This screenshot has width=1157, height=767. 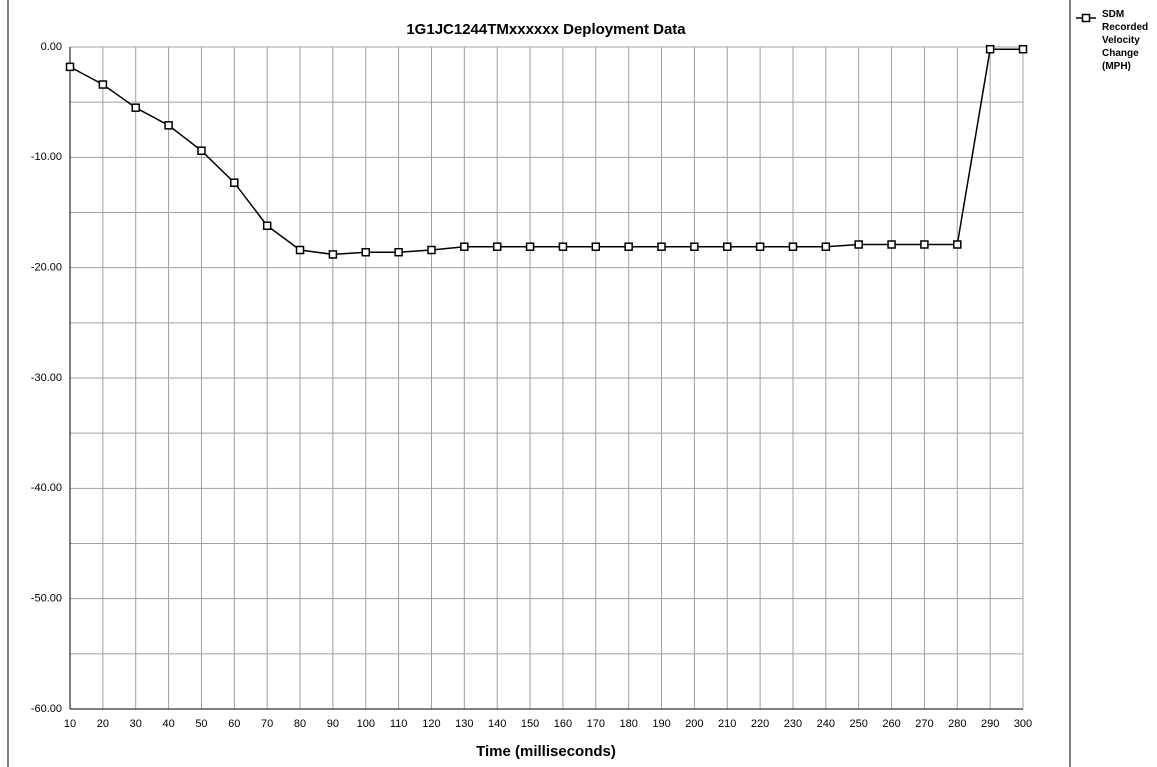 What do you see at coordinates (727, 724) in the screenshot?
I see `x-tick-label: 210` at bounding box center [727, 724].